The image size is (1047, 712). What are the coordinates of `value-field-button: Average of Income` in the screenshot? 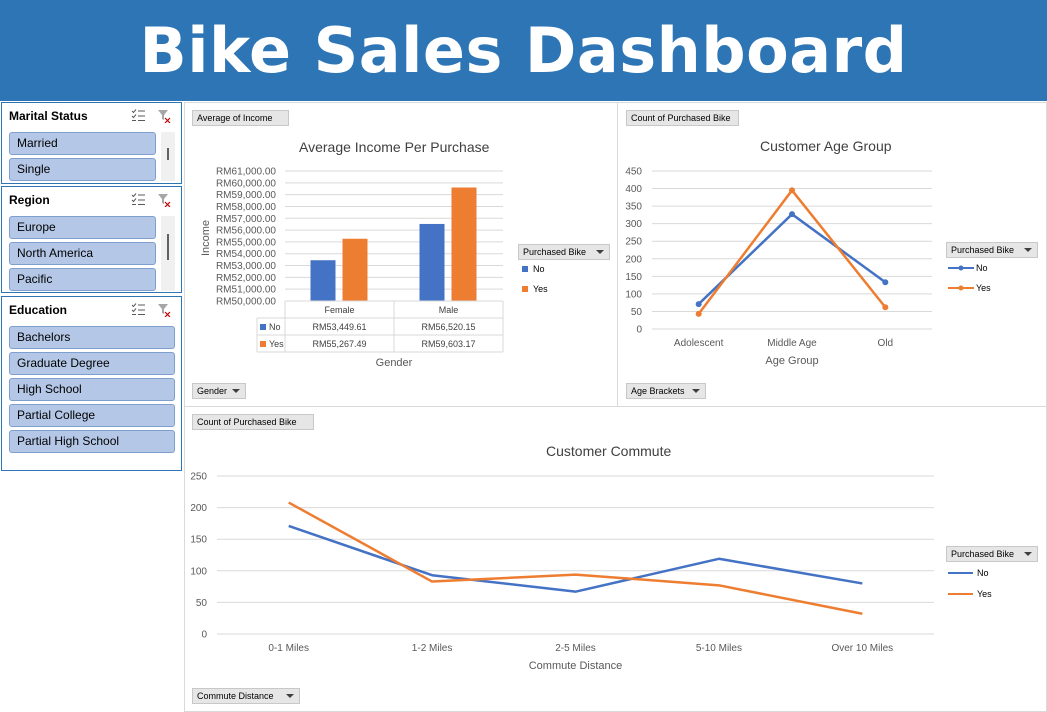 It's located at (240, 118).